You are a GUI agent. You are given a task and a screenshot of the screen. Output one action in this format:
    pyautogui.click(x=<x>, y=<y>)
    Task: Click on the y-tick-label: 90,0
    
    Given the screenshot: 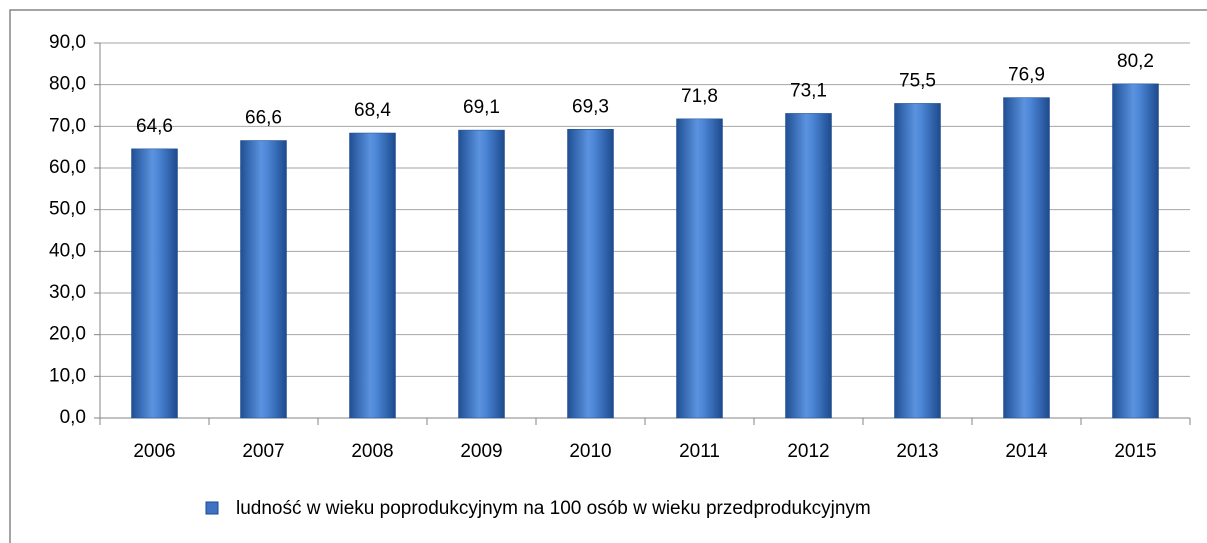 What is the action you would take?
    pyautogui.click(x=67, y=42)
    